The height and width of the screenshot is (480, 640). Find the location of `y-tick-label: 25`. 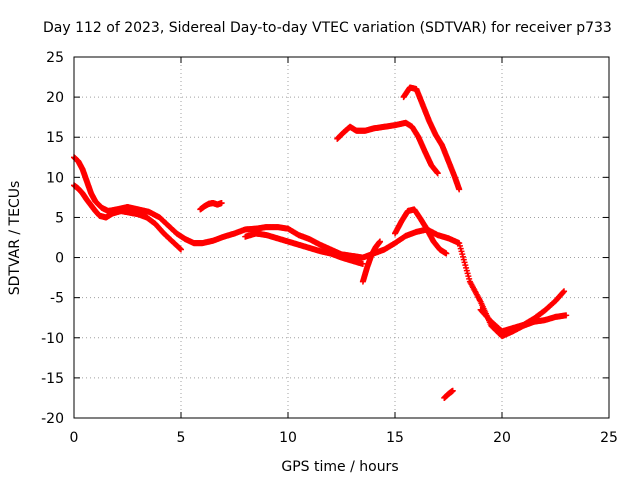

y-tick-label: 25 is located at coordinates (55, 58).